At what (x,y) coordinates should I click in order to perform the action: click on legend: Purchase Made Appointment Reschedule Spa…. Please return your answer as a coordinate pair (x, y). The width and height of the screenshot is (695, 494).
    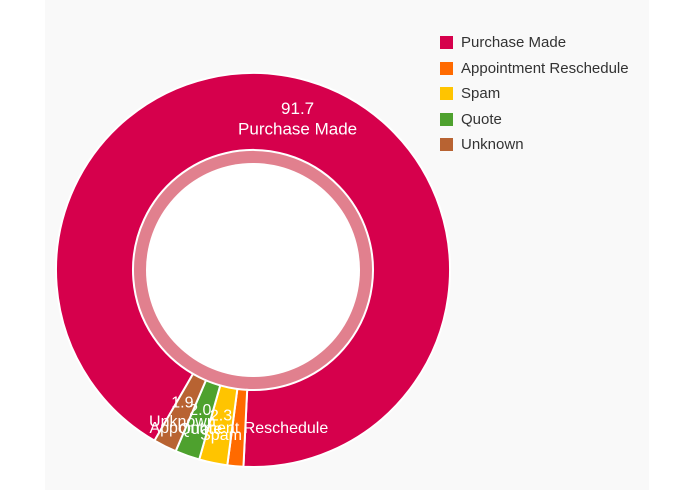
    Looking at the image, I should click on (534, 94).